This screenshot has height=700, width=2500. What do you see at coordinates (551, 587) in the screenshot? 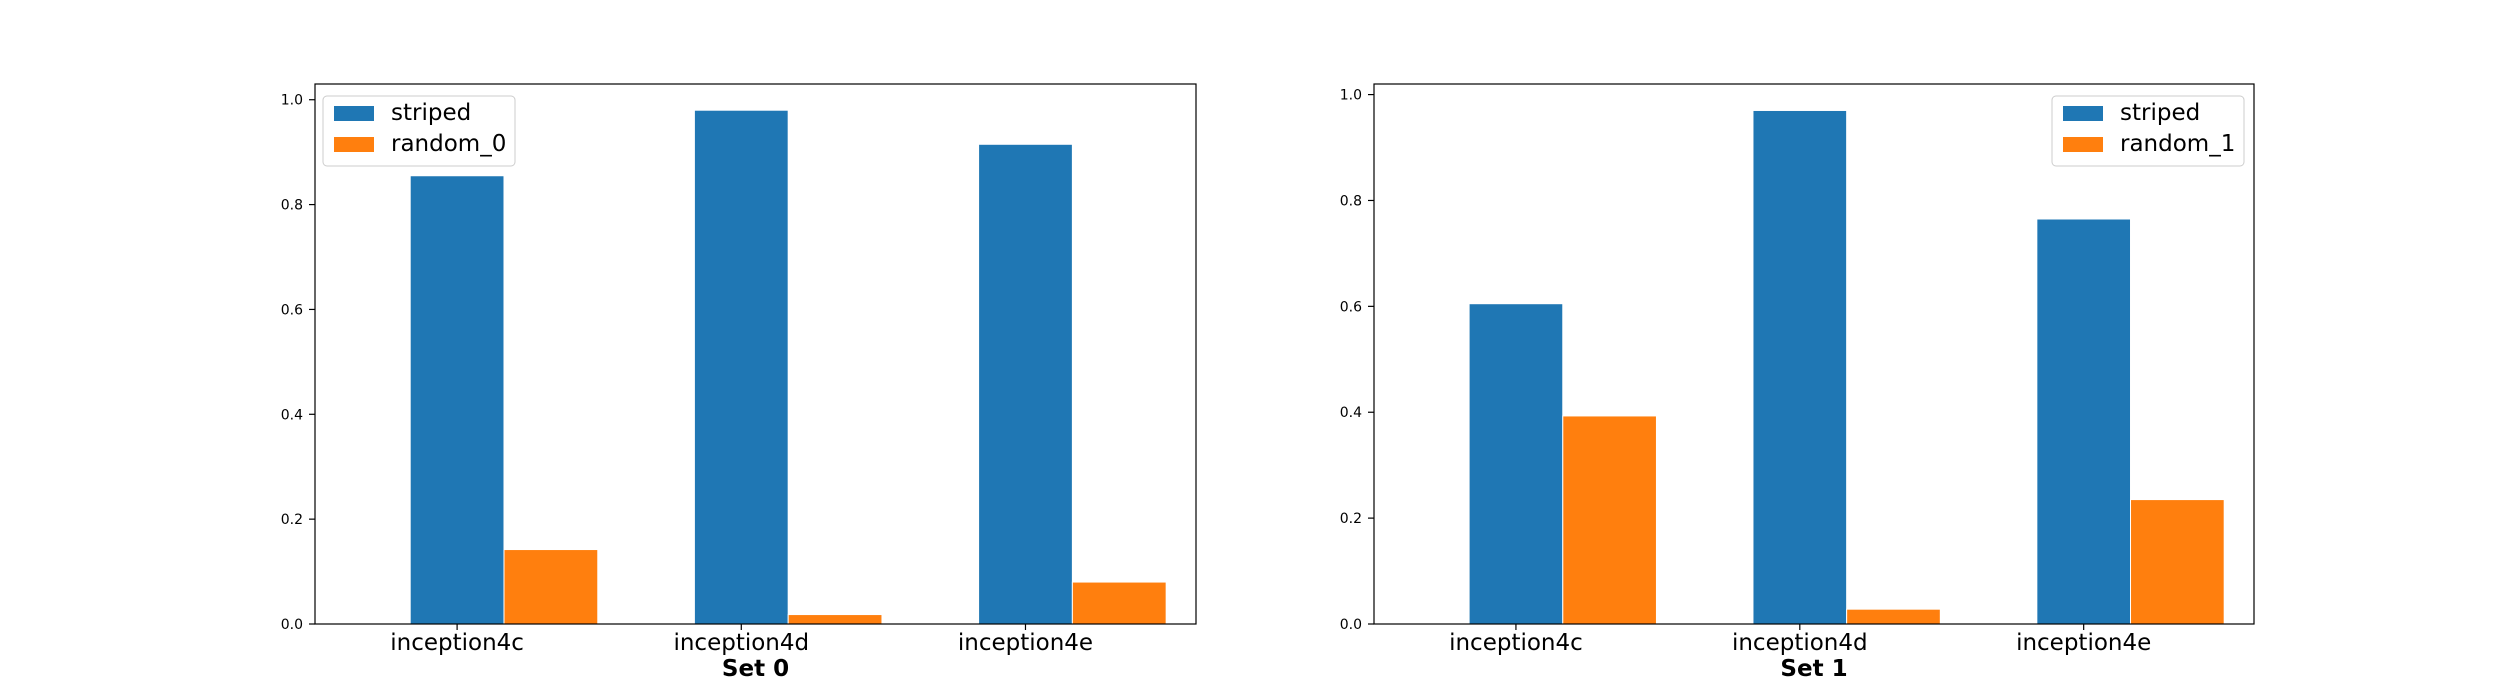
I see `bar-random_0-inception4c` at bounding box center [551, 587].